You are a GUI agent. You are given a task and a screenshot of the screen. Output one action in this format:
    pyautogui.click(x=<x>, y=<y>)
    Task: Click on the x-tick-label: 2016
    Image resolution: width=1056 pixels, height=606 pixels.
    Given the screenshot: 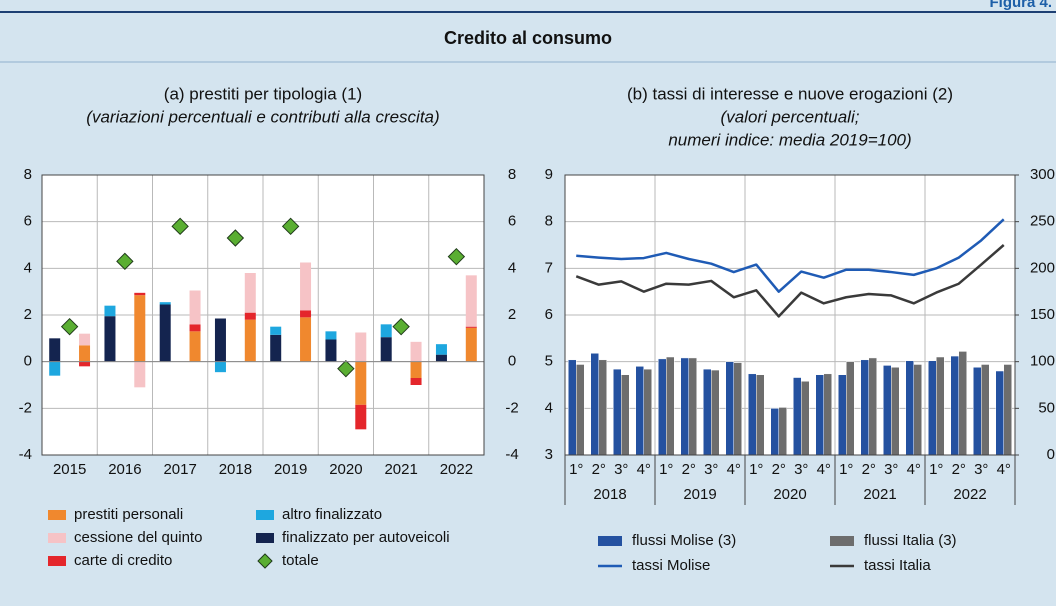 What is the action you would take?
    pyautogui.click(x=124, y=469)
    